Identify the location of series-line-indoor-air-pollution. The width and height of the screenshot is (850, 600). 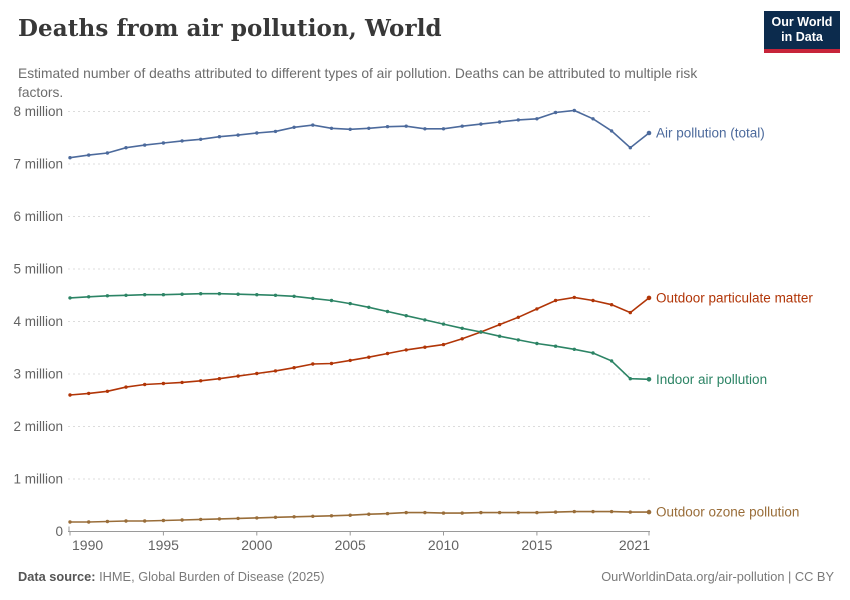
(359, 336).